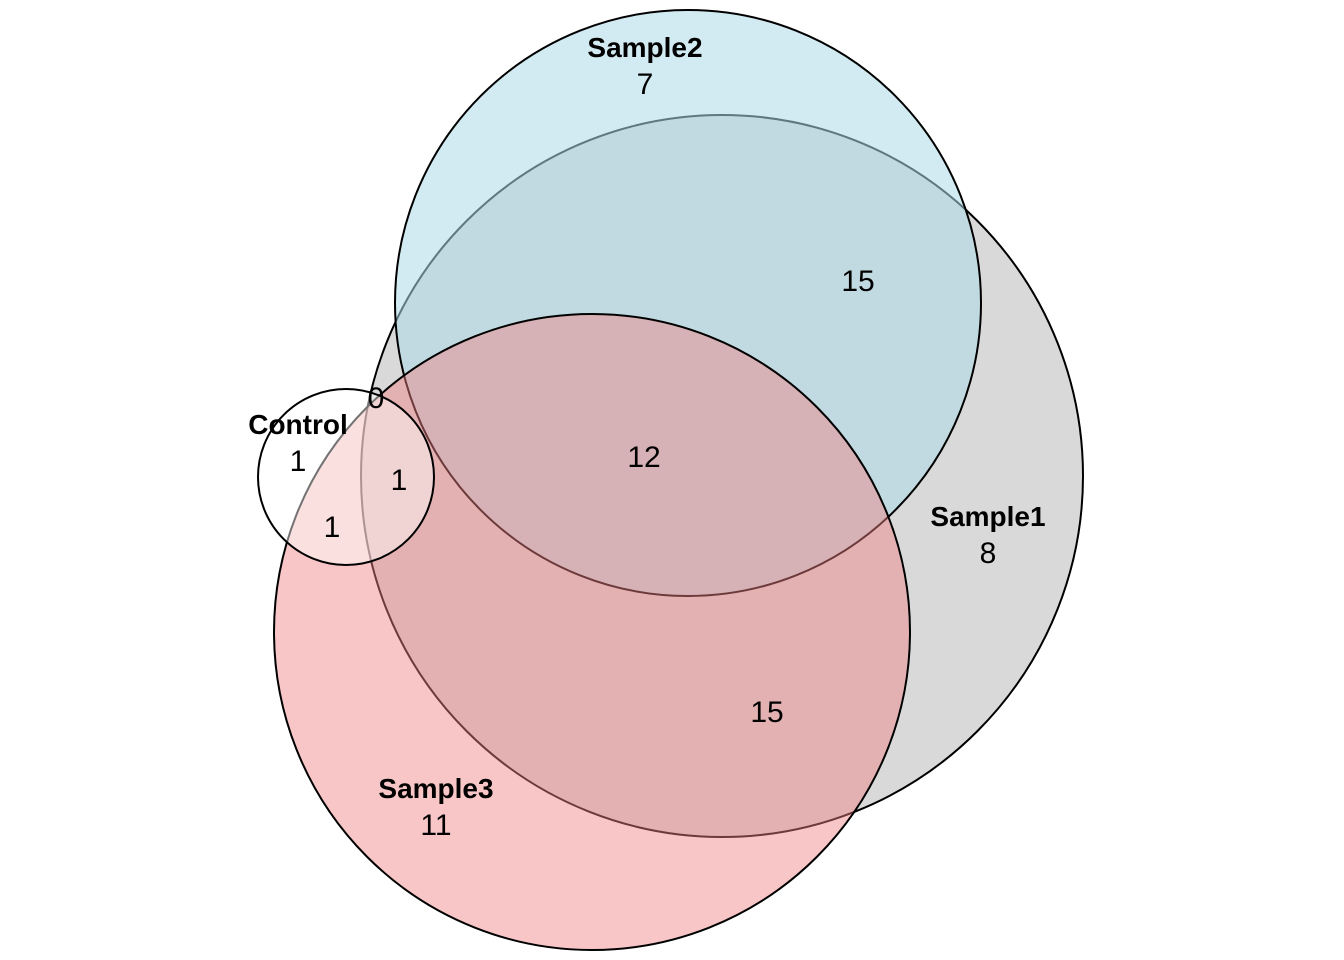 This screenshot has width=1344, height=960. I want to click on control-label: Control, so click(298, 424).